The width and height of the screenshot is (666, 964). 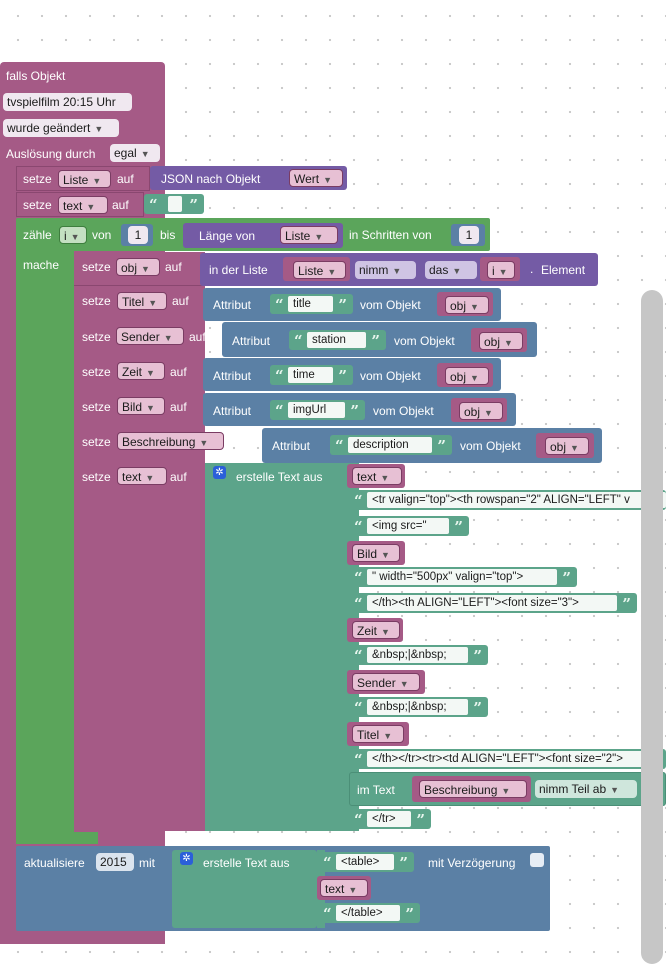 I want to click on step-number-block: 1, so click(x=468, y=235).